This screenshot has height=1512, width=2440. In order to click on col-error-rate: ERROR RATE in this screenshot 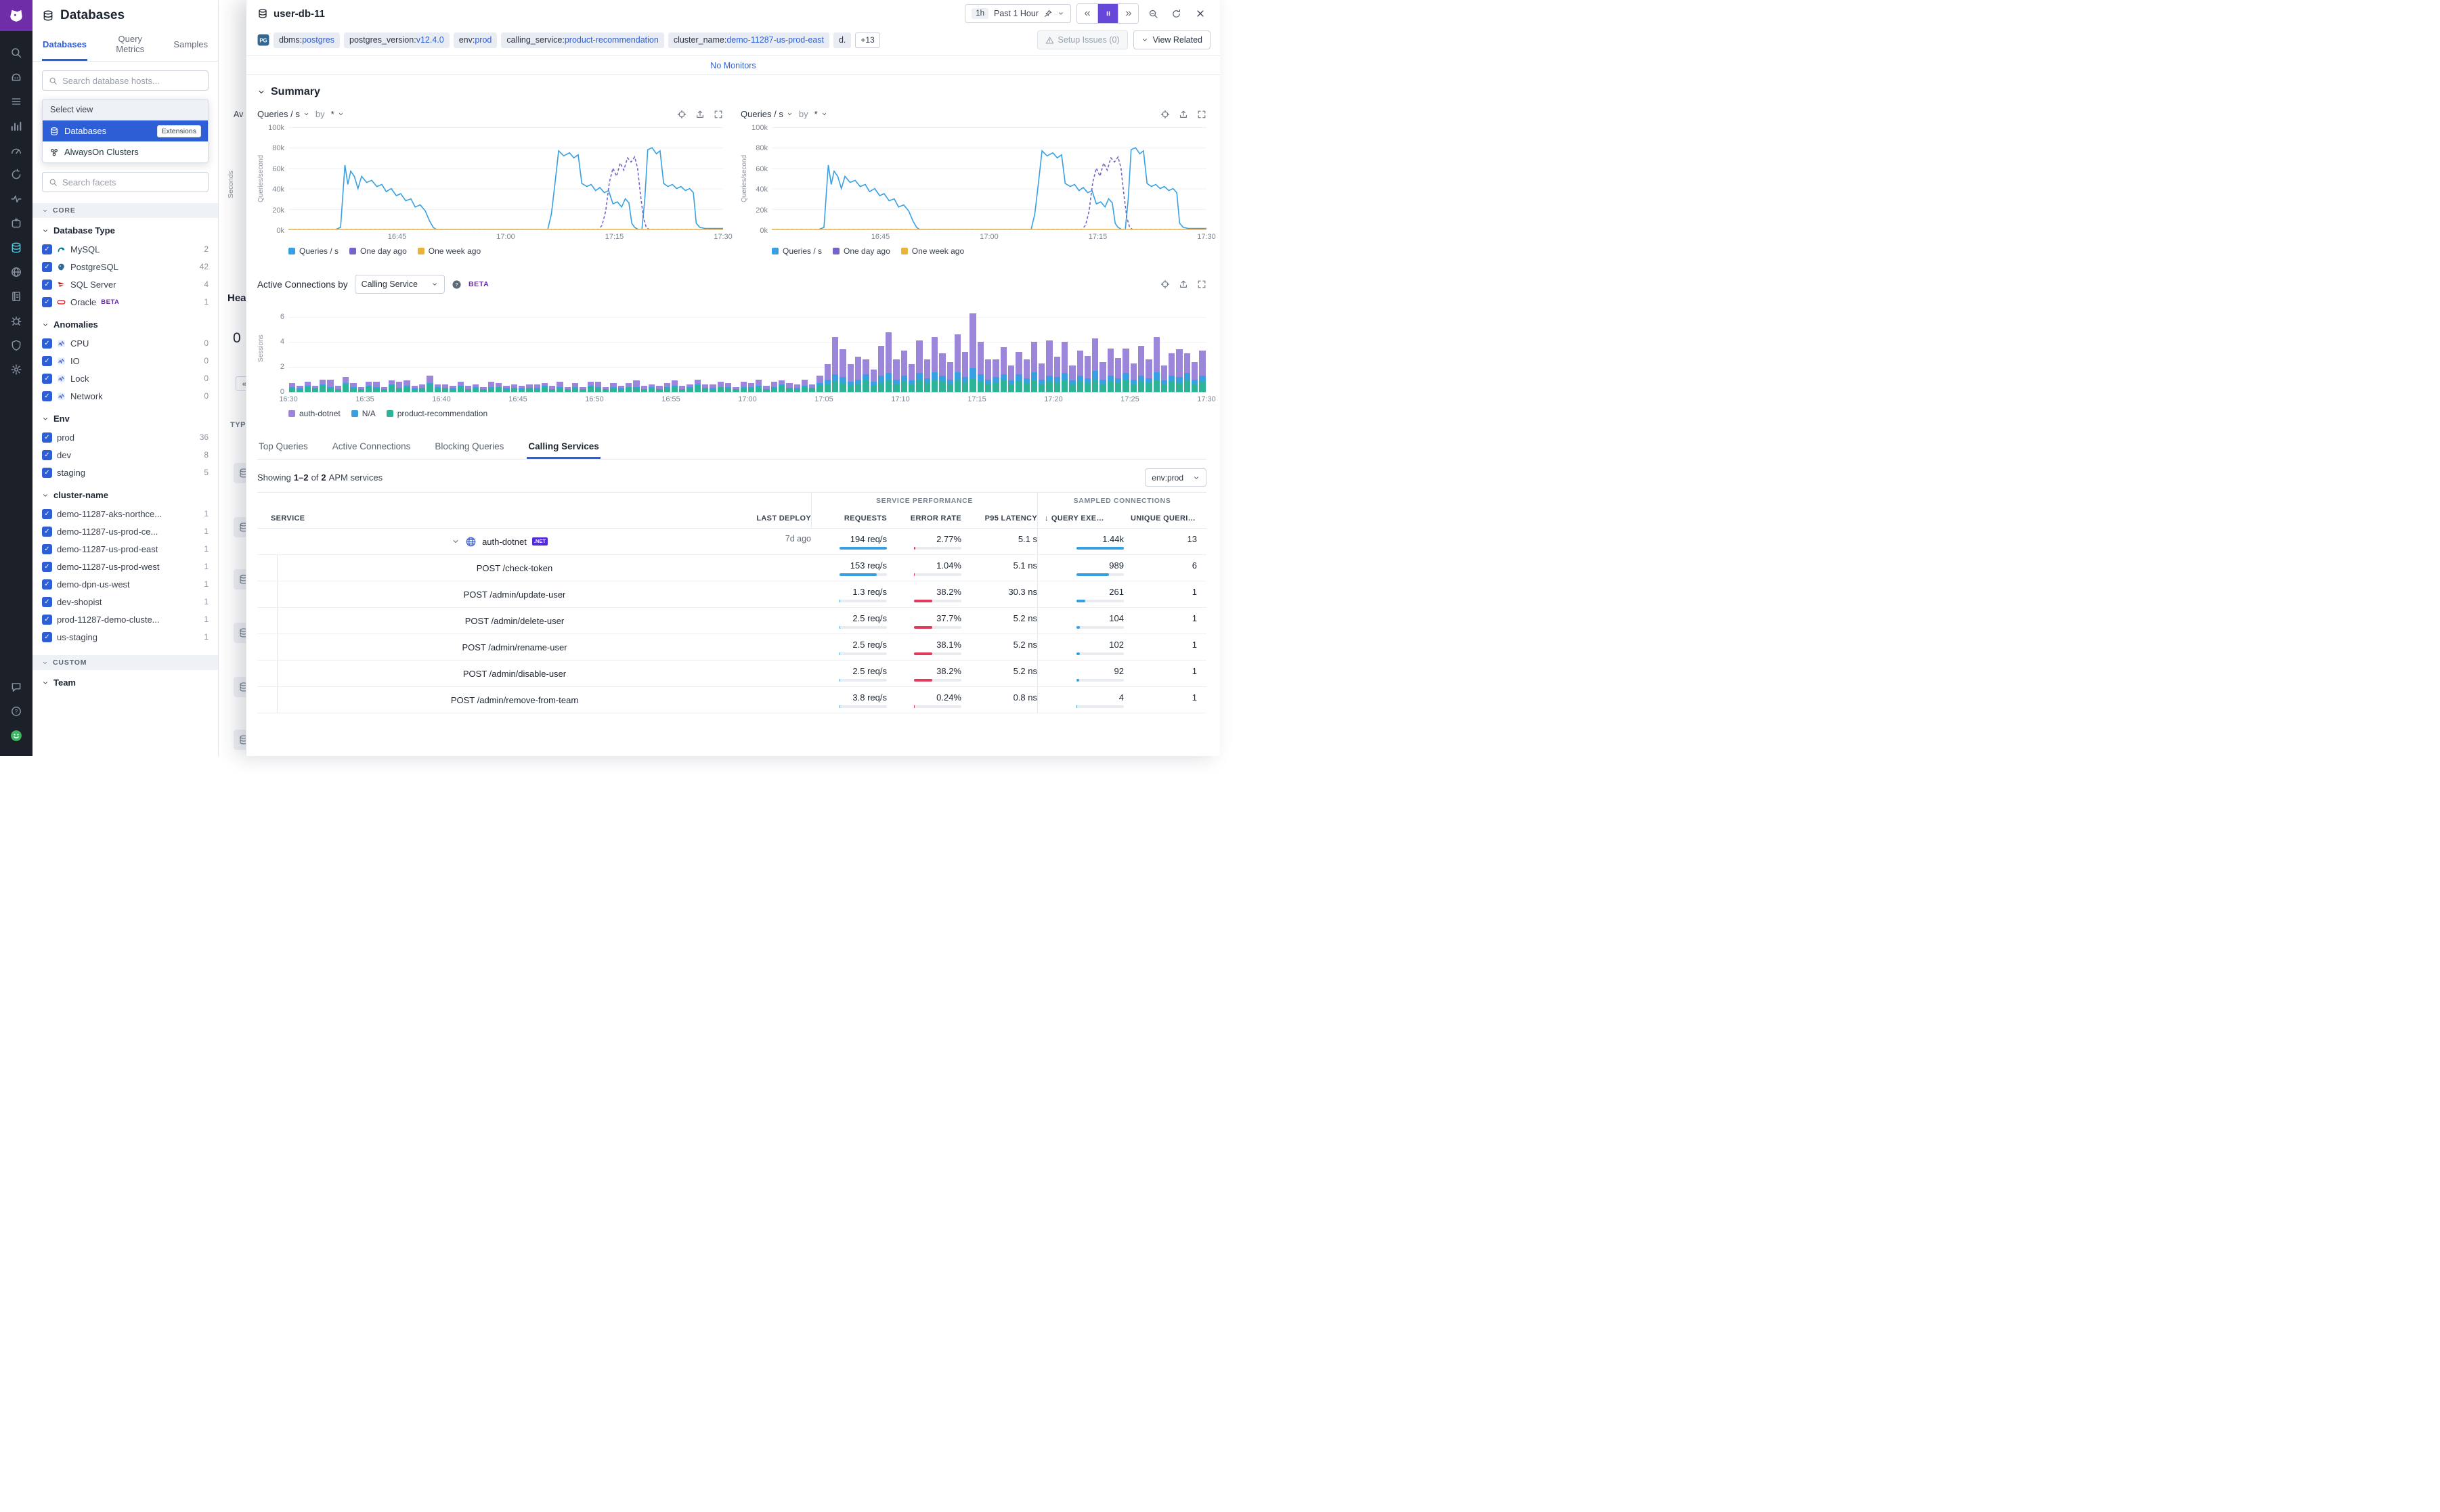, I will do `click(935, 518)`.